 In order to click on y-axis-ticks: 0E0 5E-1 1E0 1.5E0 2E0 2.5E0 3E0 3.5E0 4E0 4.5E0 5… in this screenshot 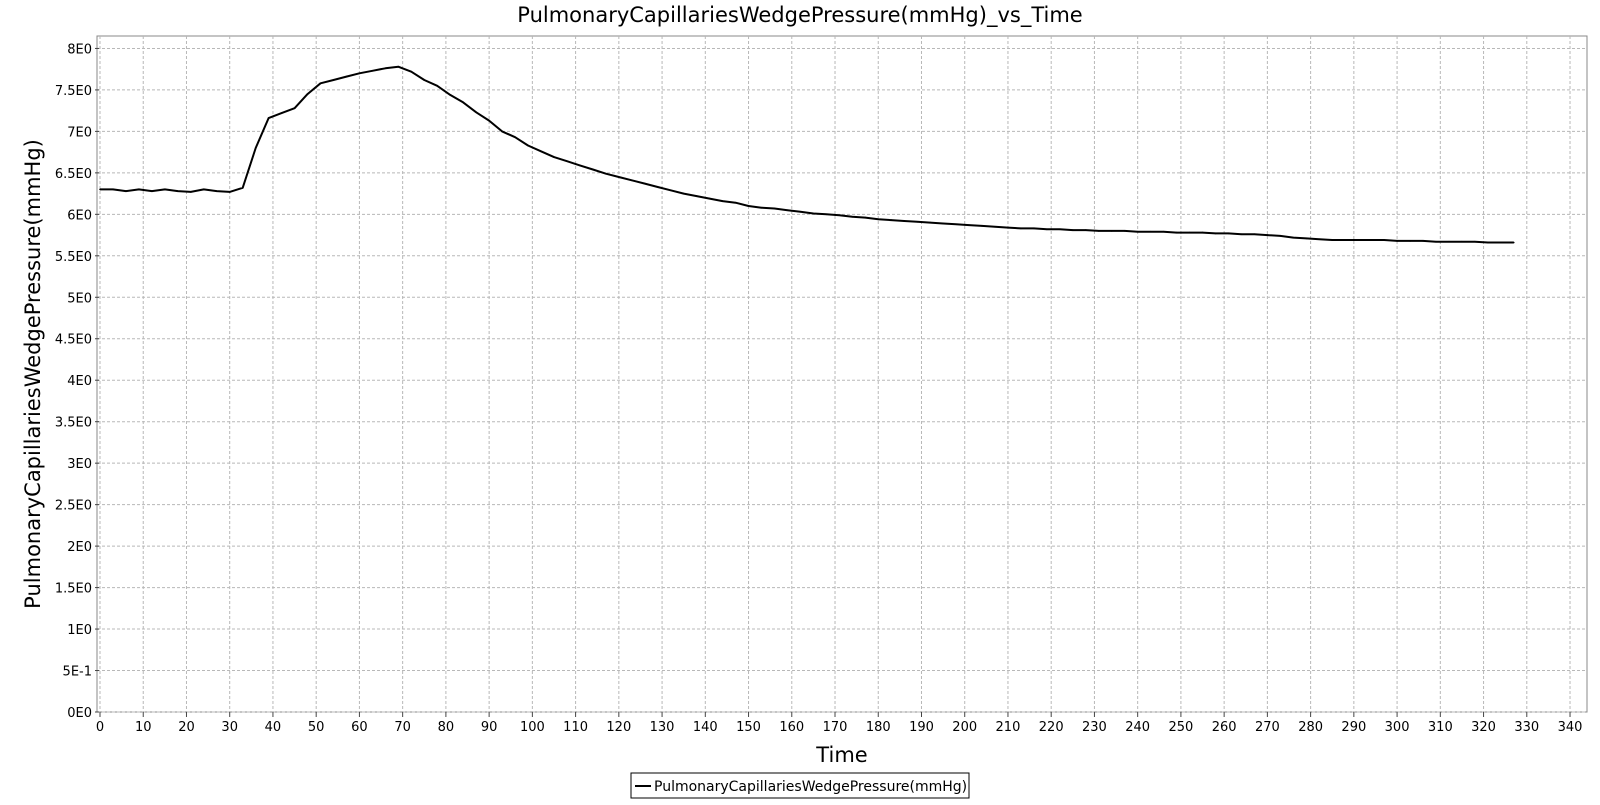, I will do `click(77, 381)`.